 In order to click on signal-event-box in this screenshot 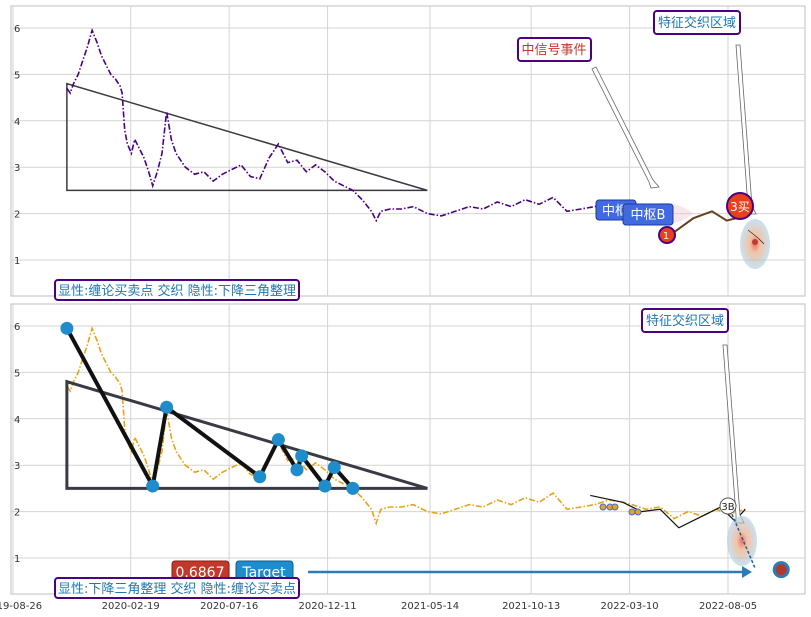, I will do `click(554, 49)`.